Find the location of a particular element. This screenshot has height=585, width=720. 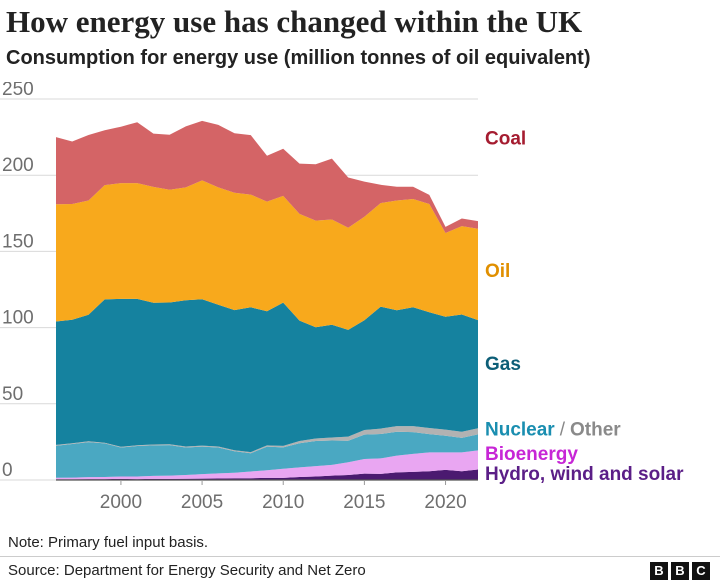

y-tick-label: 250 is located at coordinates (18, 91).